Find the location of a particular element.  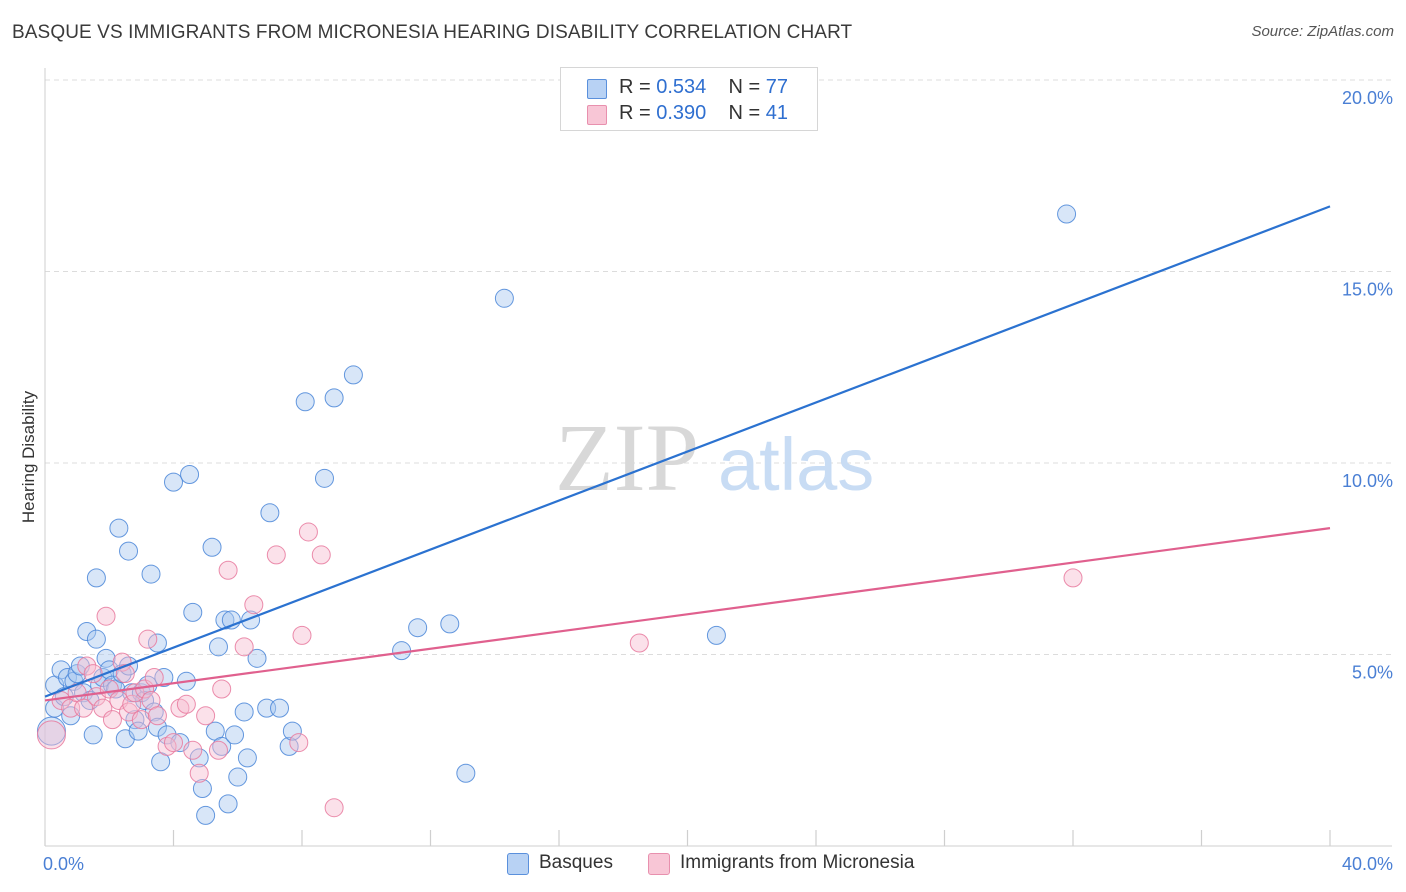

y-tick-label-1: 10.0% is located at coordinates (1367, 481).